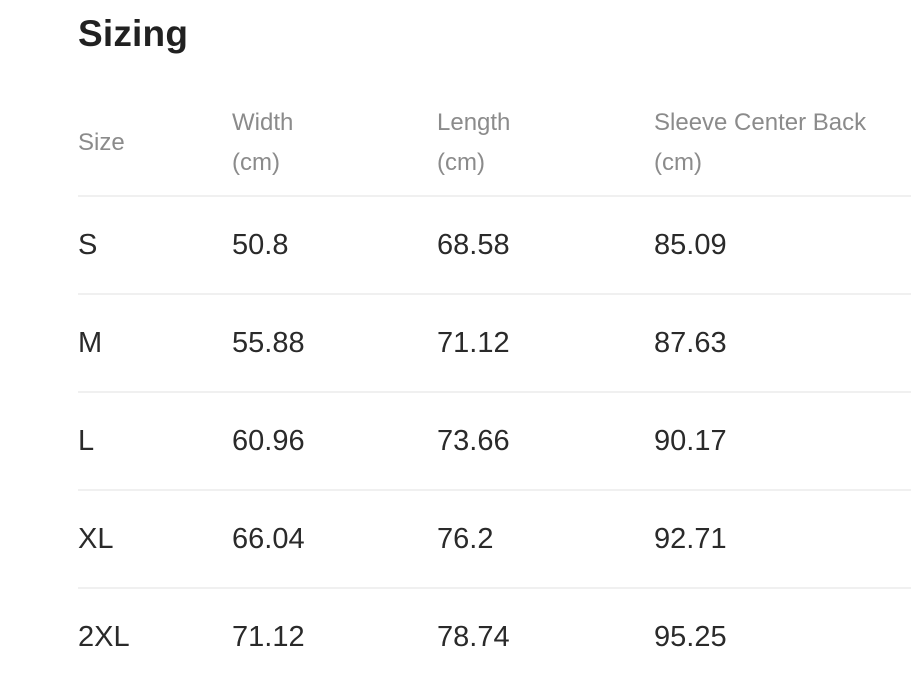  What do you see at coordinates (334, 343) in the screenshot?
I see `cell-width: 55.88` at bounding box center [334, 343].